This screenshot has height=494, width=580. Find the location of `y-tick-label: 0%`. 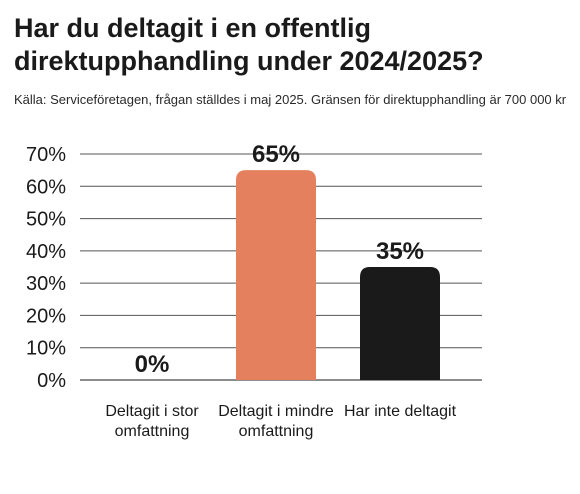

y-tick-label: 0% is located at coordinates (51, 381).